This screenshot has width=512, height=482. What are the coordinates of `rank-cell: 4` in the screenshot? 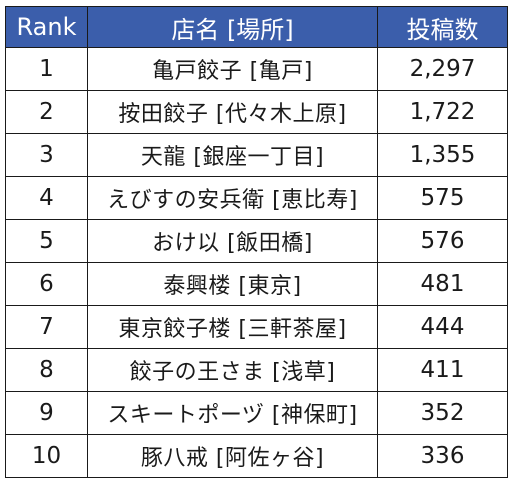 It's located at (46, 198).